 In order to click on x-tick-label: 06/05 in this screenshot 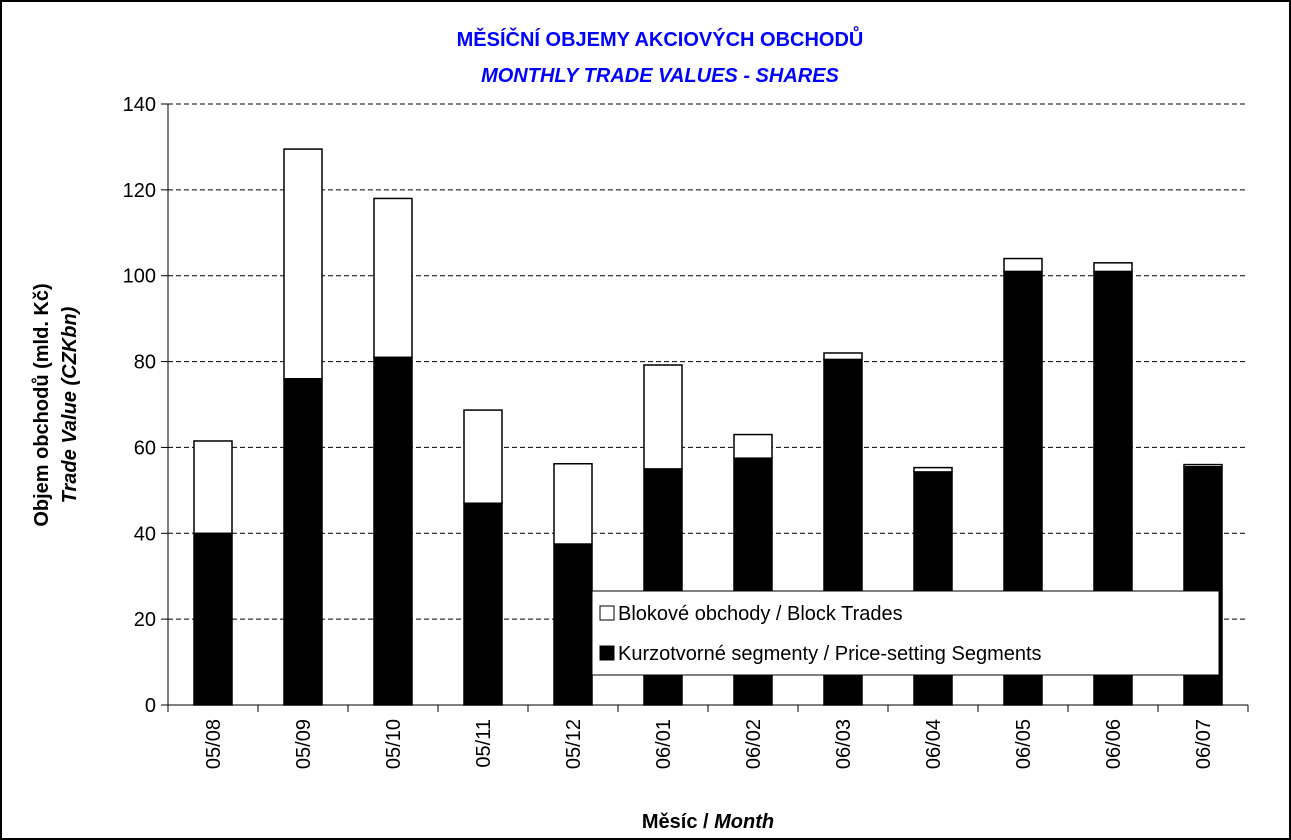, I will do `click(1024, 744)`.